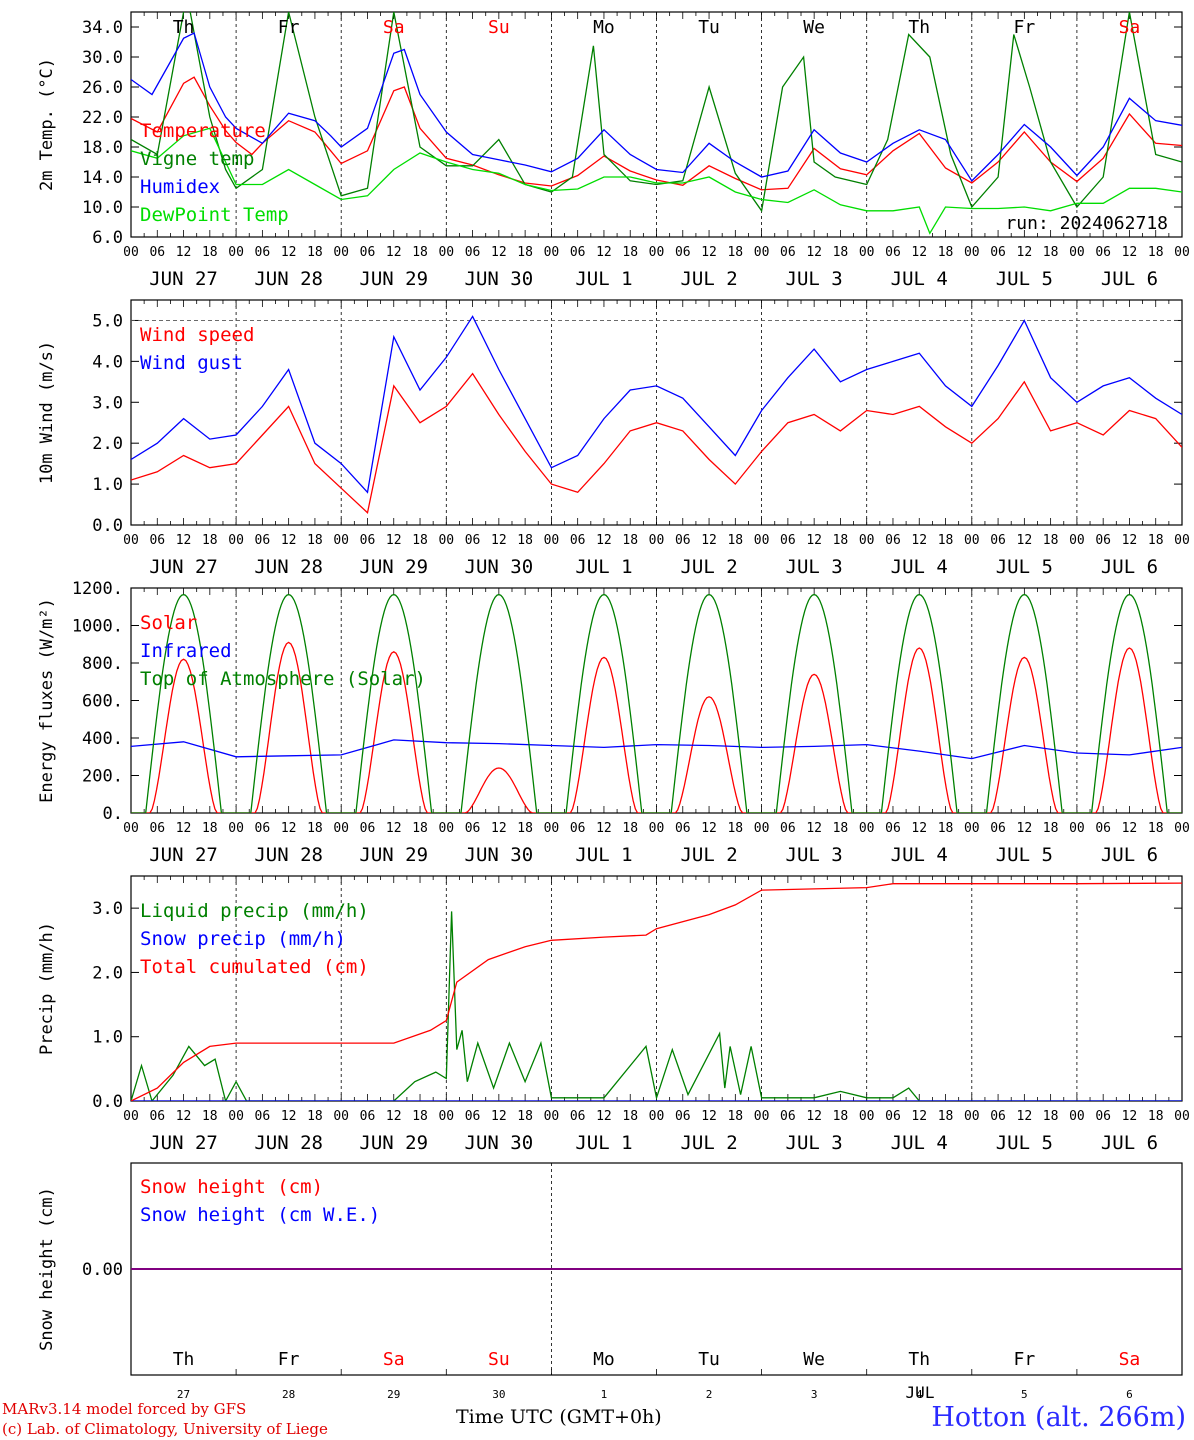 The height and width of the screenshot is (1440, 1194). Describe the element at coordinates (919, 27) in the screenshot. I see `weekday-label: Th` at that location.